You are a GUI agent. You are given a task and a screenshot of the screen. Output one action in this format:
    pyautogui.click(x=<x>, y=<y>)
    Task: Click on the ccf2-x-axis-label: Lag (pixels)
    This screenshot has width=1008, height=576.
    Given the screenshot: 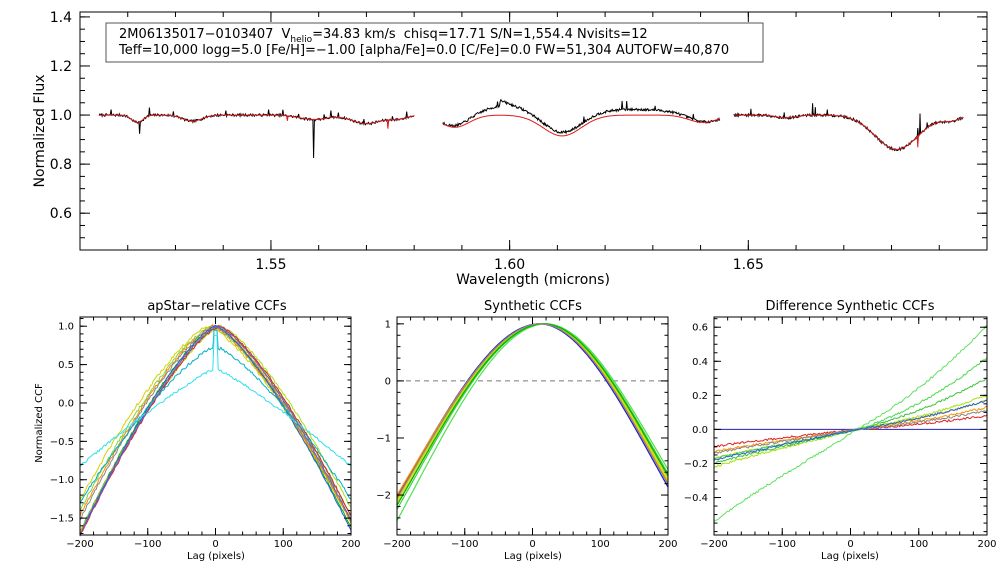 What is the action you would take?
    pyautogui.click(x=533, y=556)
    